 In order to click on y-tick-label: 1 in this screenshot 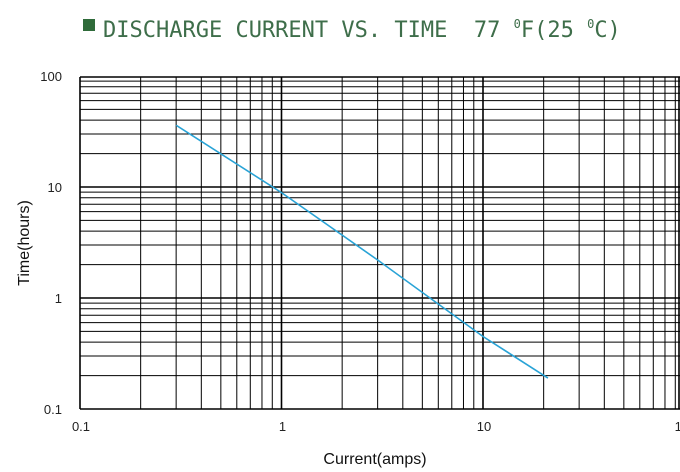, I will do `click(58, 298)`.